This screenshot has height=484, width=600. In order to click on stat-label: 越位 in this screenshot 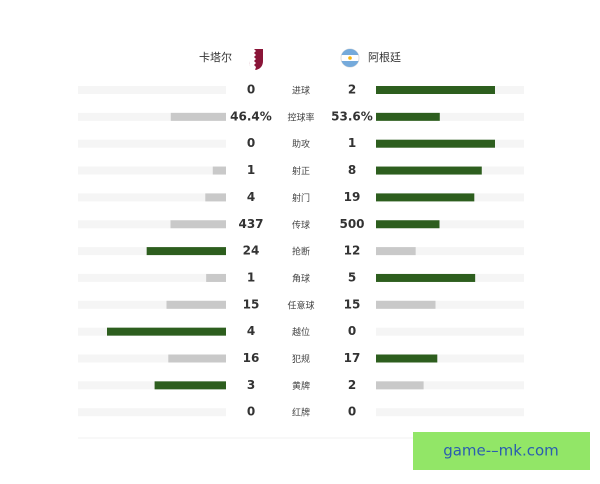, I will do `click(301, 332)`.